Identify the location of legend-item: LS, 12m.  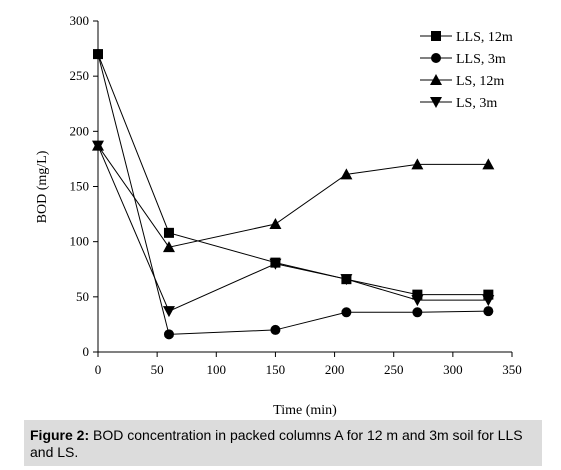
(462, 81).